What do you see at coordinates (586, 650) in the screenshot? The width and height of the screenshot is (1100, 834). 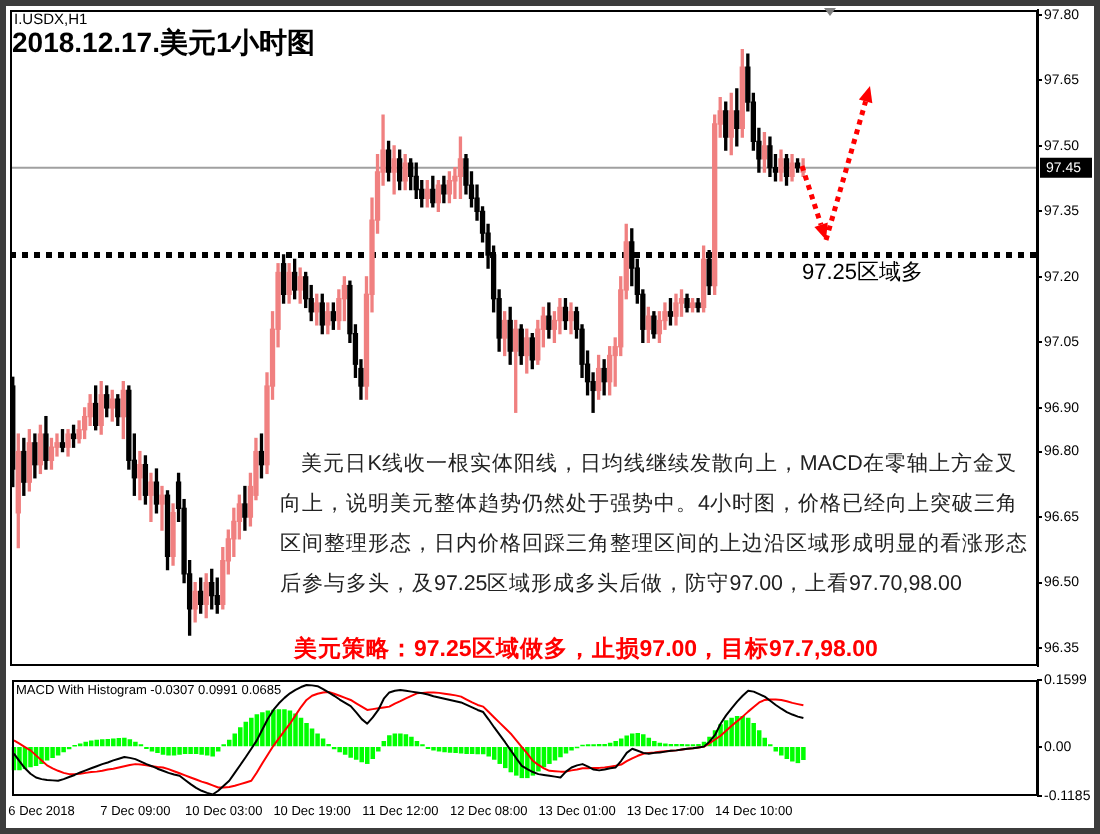 I see `annotation: 美元策略：97.25区域做多，止损97.00，目标97.7,98.00` at bounding box center [586, 650].